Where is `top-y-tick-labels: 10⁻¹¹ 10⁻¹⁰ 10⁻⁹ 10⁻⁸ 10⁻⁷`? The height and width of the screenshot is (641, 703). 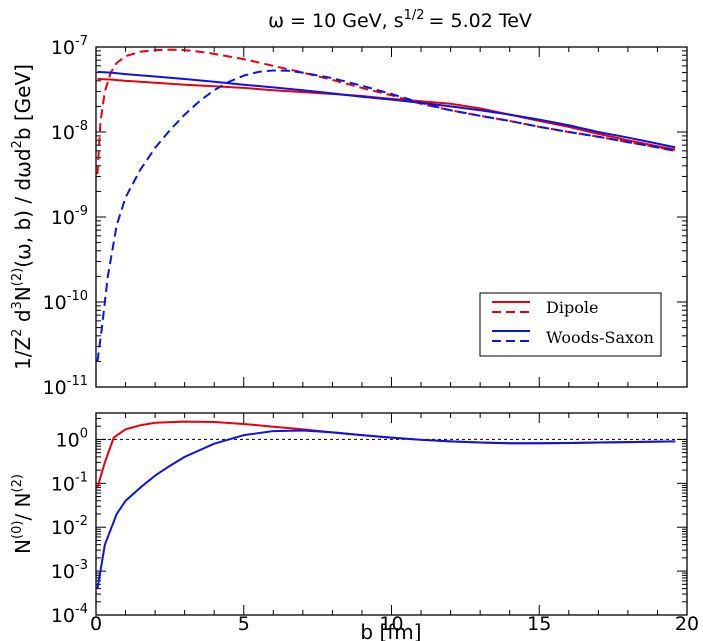
top-y-tick-labels: 10⁻¹¹ 10⁻¹⁰ 10⁻⁹ 10⁻⁸ 10⁻⁷ is located at coordinates (65, 216).